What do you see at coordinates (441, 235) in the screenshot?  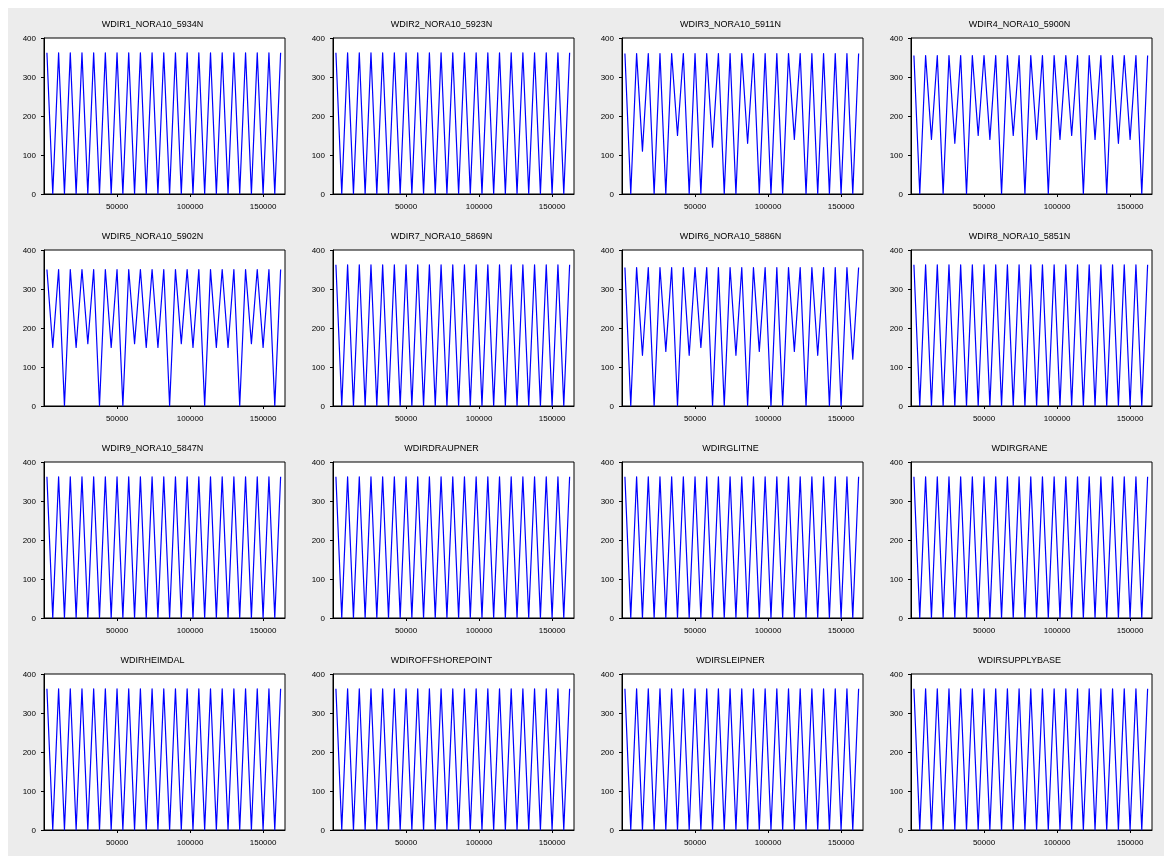 I see `chart-title: WDIR7_NORA10_5869N` at bounding box center [441, 235].